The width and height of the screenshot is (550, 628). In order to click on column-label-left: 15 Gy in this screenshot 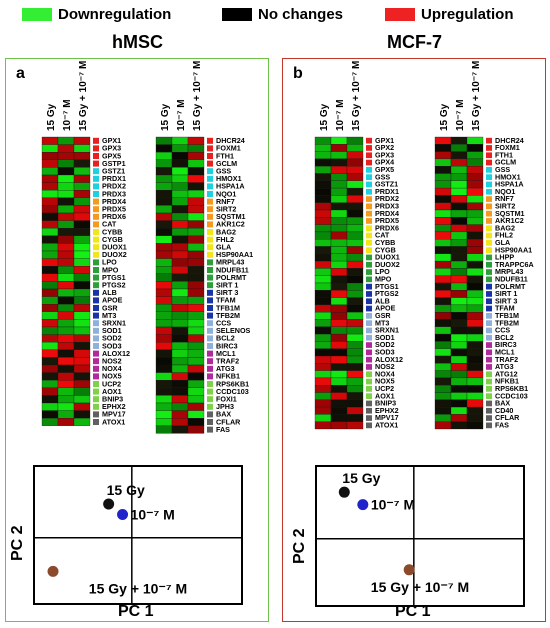, I will do `click(324, 117)`.